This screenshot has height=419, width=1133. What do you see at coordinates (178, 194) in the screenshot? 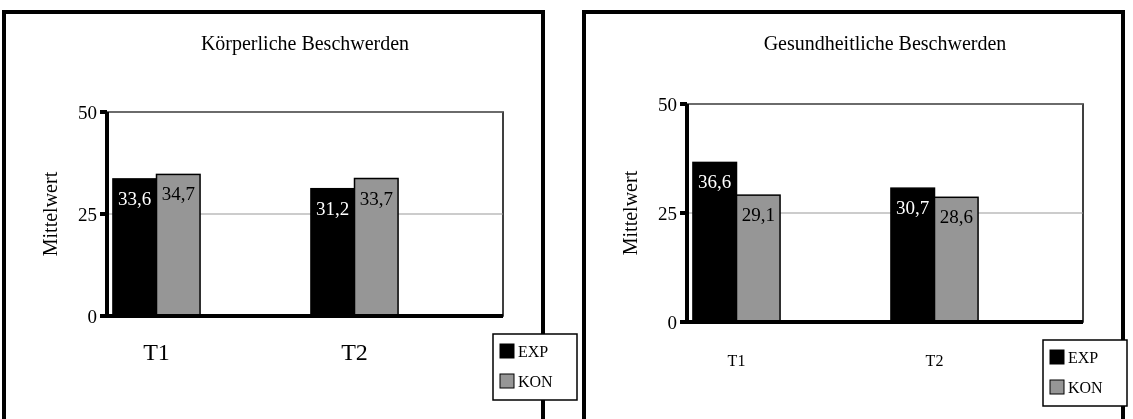
I see `data-label: 34,7` at bounding box center [178, 194].